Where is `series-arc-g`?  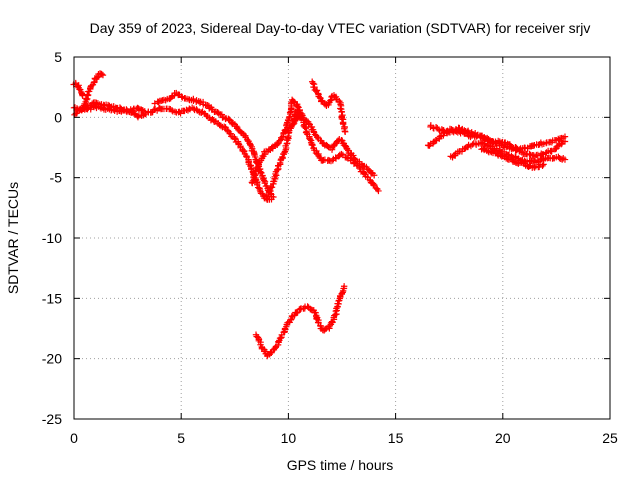
series-arc-g is located at coordinates (315, 145).